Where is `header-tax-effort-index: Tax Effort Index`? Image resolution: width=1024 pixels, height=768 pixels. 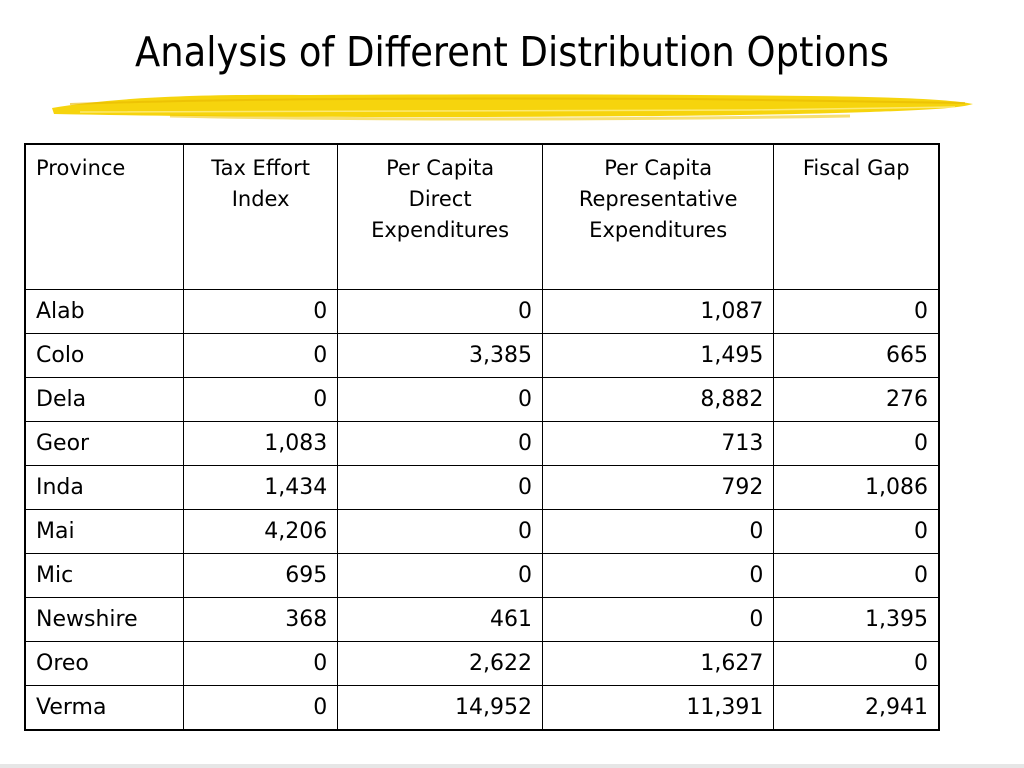
header-tax-effort-index: Tax Effort Index is located at coordinates (261, 216).